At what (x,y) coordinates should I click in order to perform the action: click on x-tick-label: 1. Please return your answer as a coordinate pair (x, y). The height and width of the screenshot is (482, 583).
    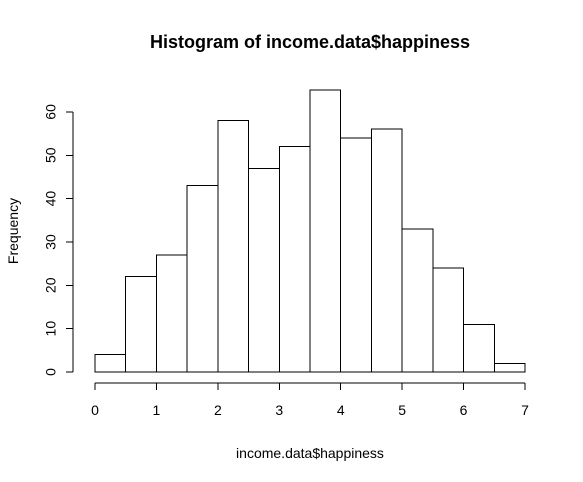
    Looking at the image, I should click on (157, 410).